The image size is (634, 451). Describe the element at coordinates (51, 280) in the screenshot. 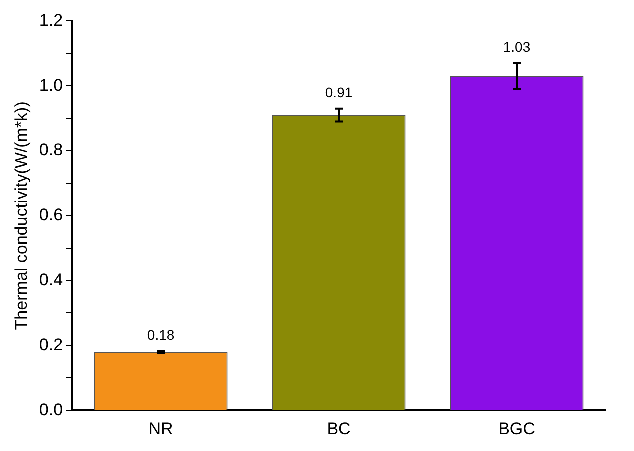

I see `y-tick-label: 0.4` at that location.